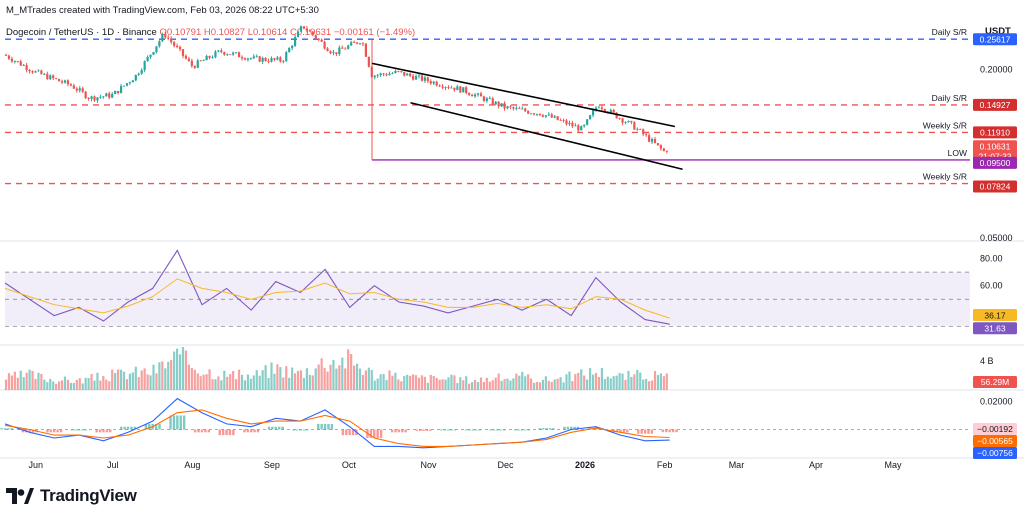 This screenshot has width=1024, height=511. What do you see at coordinates (995, 39) in the screenshot?
I see `price-tag-bg` at bounding box center [995, 39].